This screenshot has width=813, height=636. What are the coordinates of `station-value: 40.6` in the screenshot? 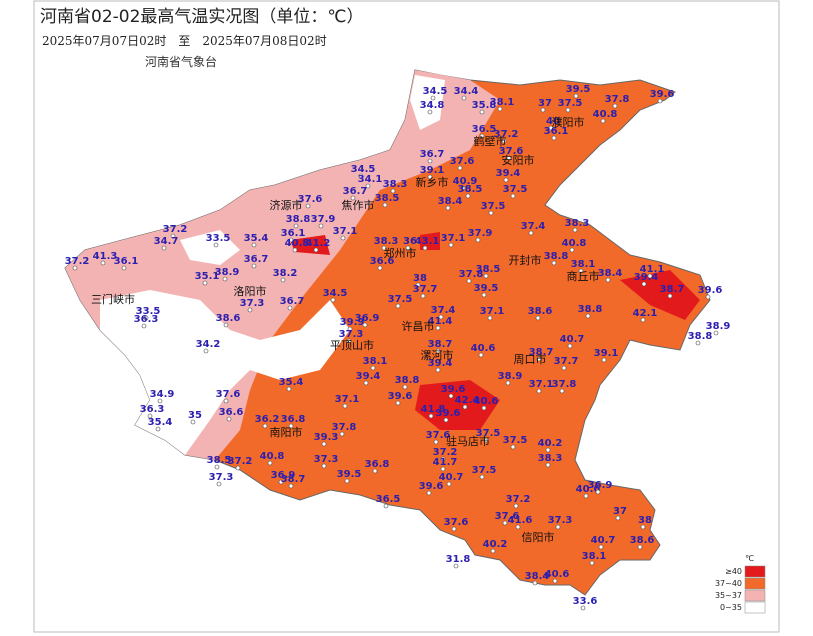 It's located at (483, 348).